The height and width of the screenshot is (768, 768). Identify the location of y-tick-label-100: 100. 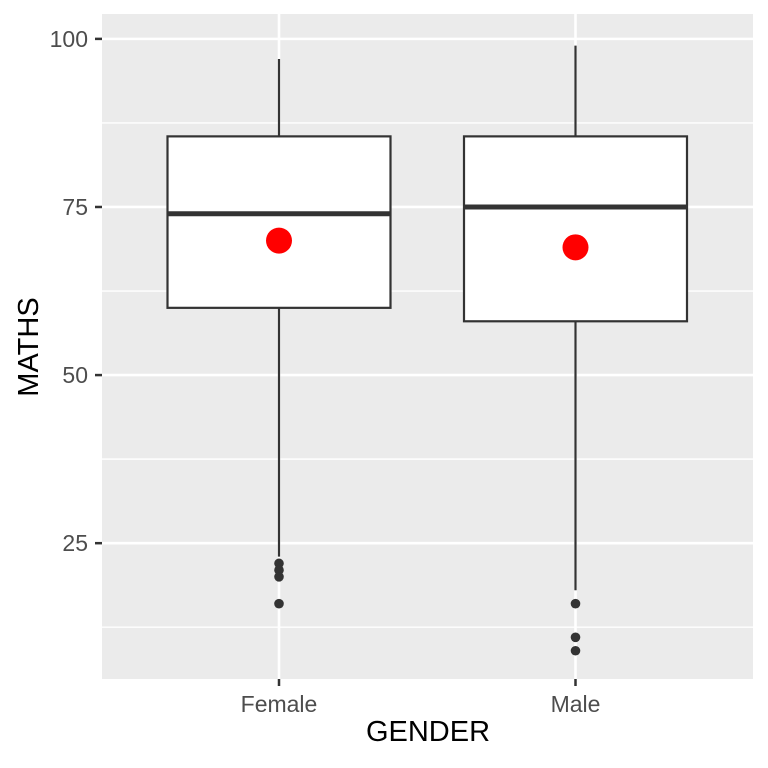
(68, 38).